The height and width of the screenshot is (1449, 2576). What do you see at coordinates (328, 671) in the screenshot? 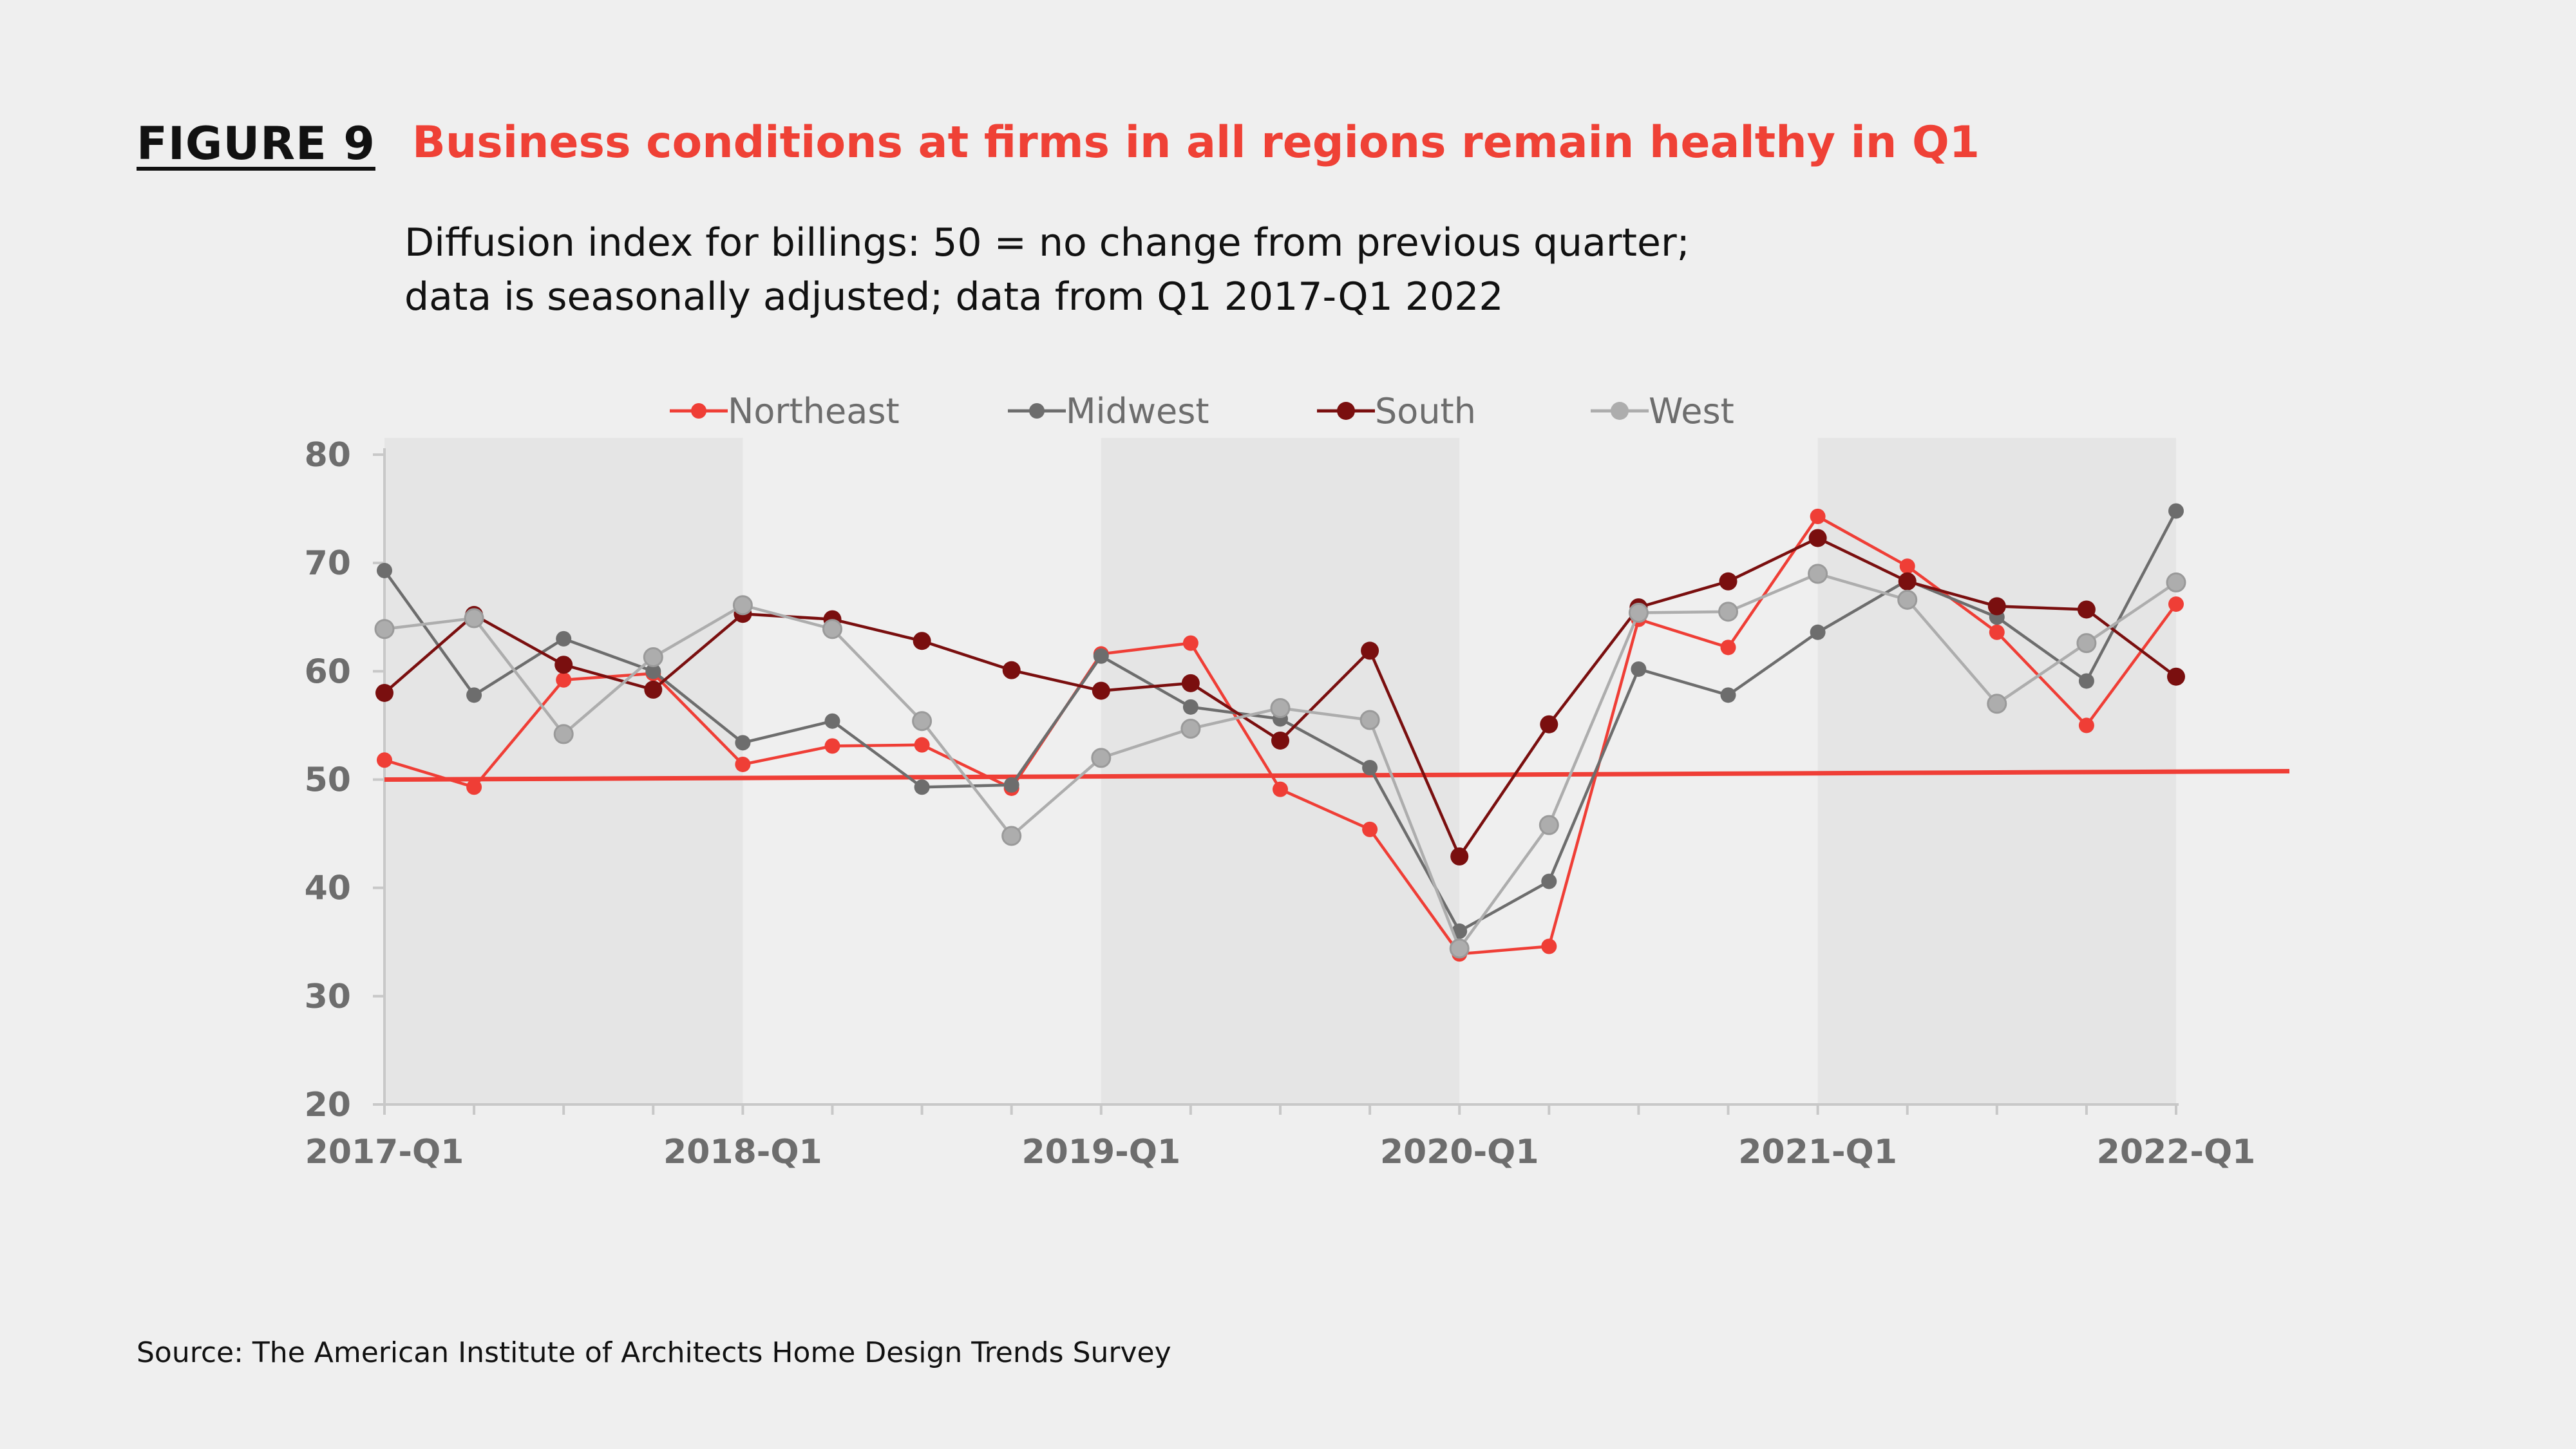
I see `y-tick-label: 60` at bounding box center [328, 671].